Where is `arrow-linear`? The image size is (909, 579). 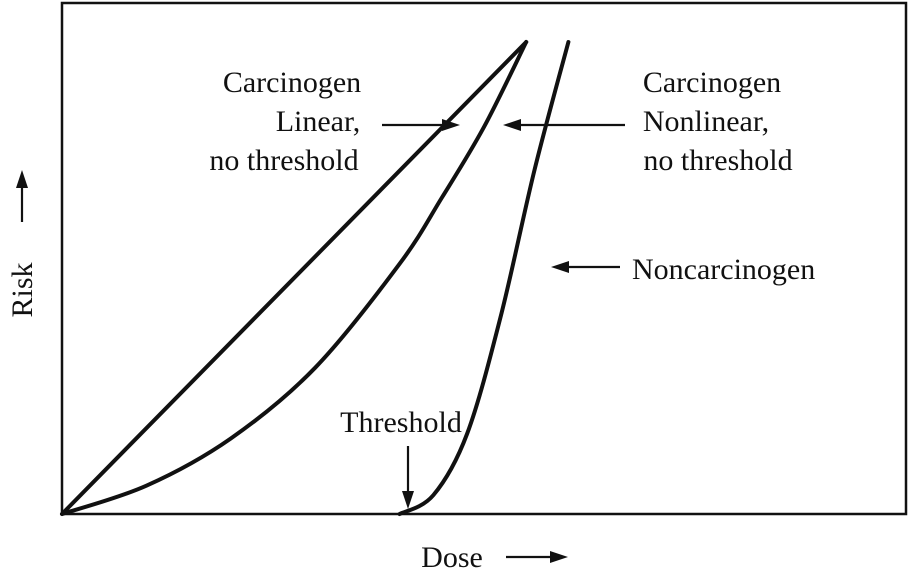
arrow-linear is located at coordinates (421, 125).